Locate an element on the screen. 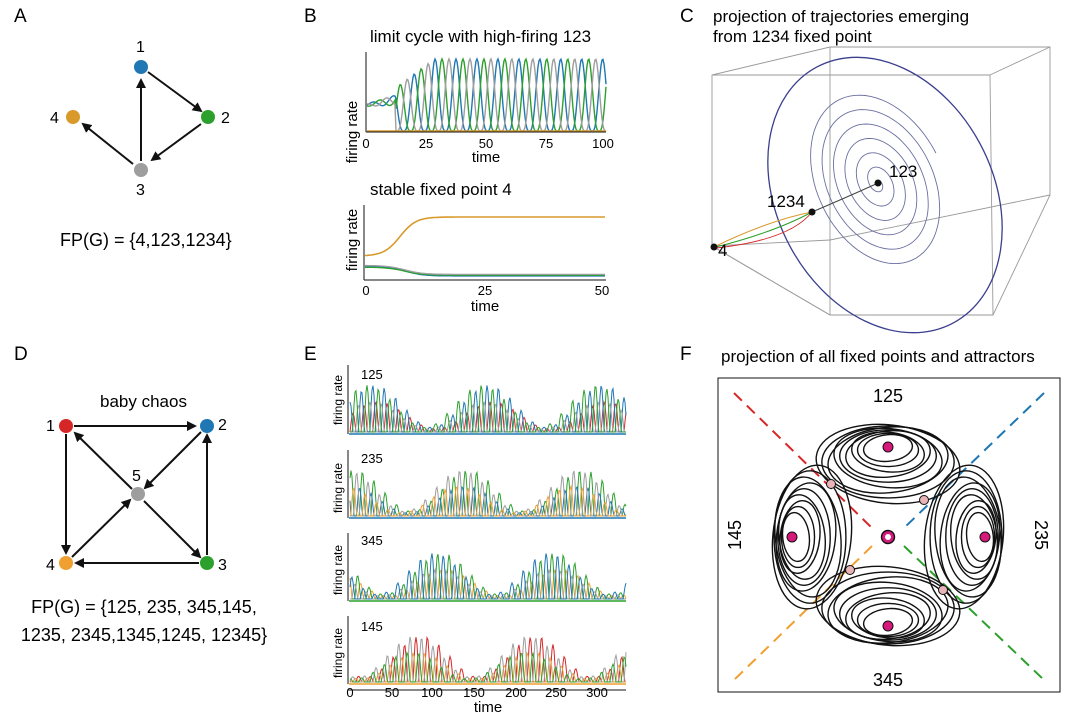  f-lobe-label-345: 345 is located at coordinates (888, 680).